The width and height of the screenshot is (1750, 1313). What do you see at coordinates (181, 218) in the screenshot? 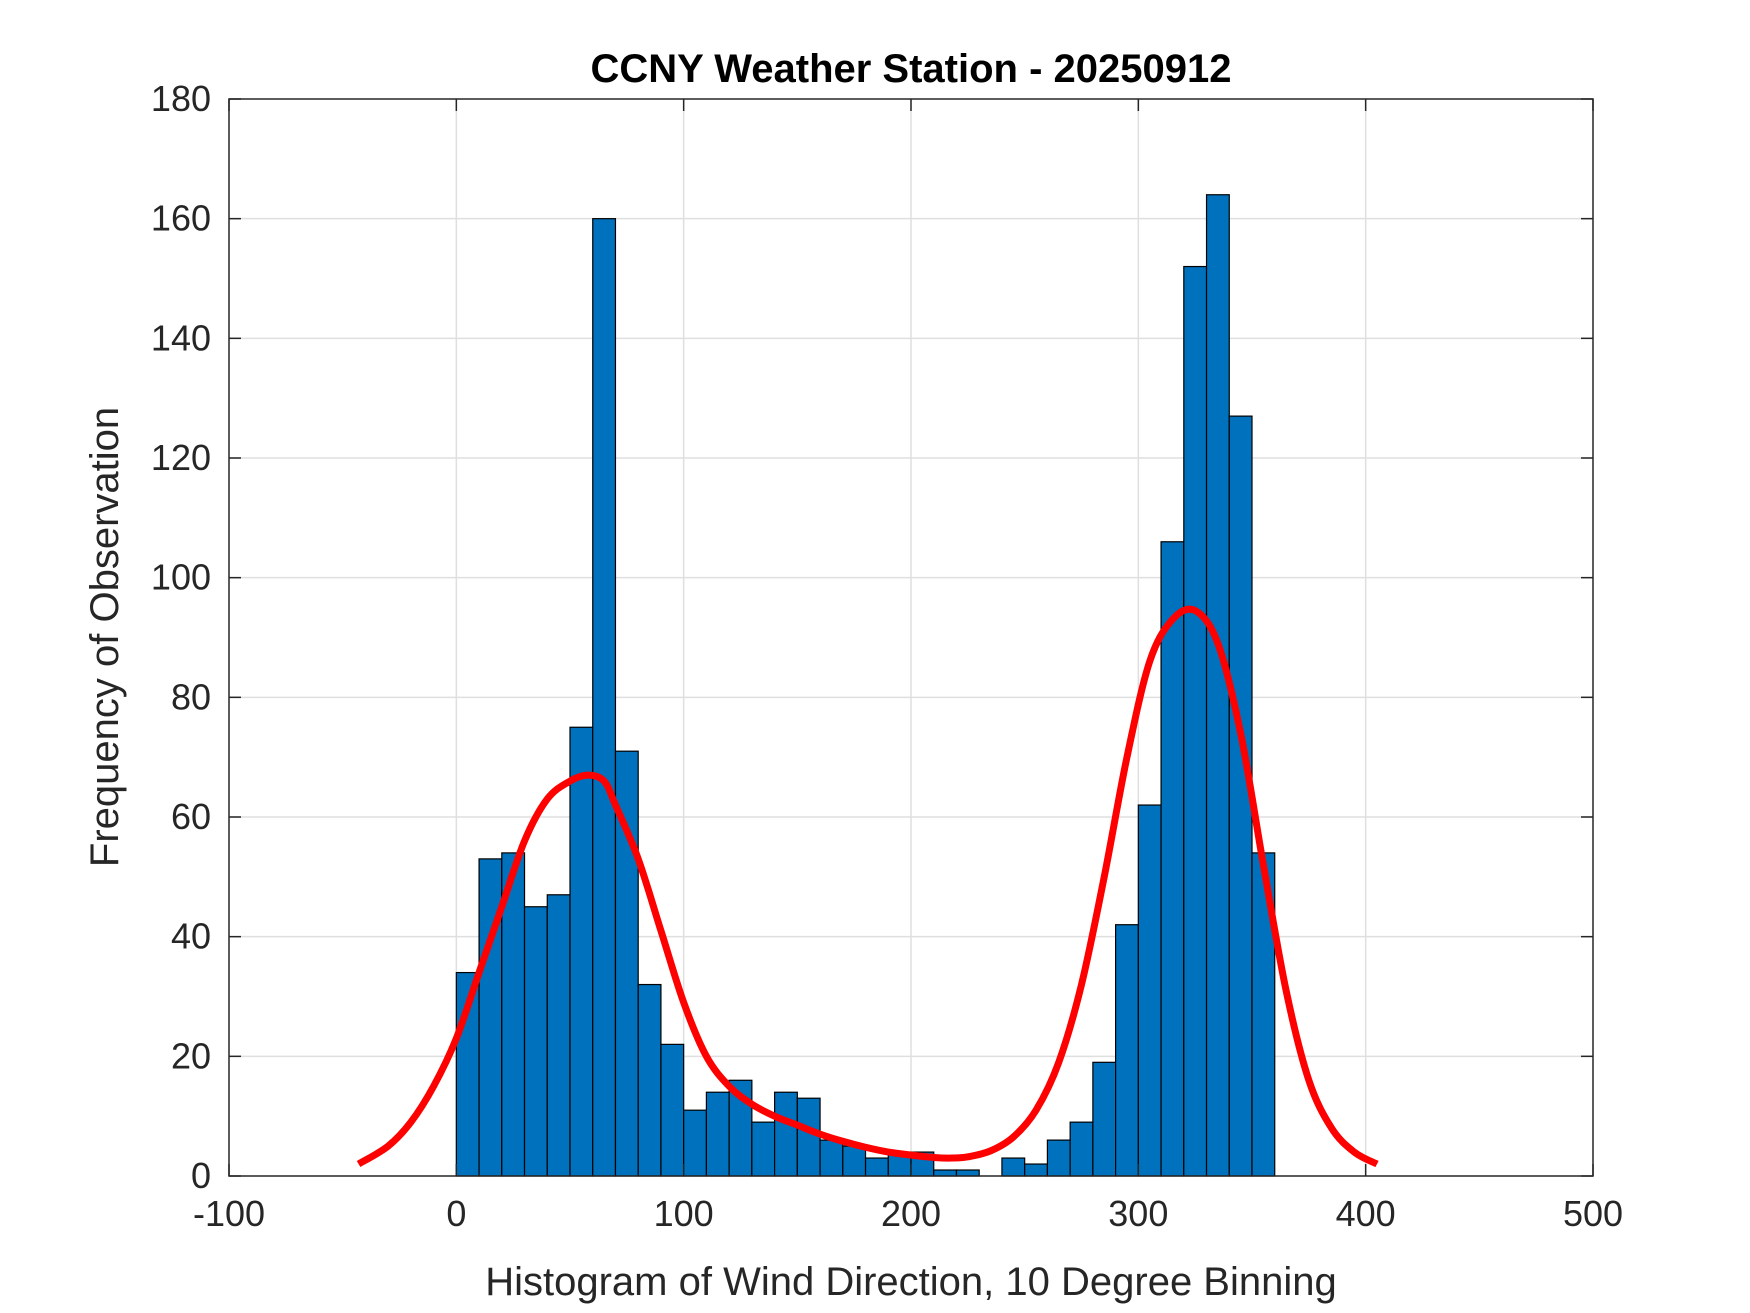
I see `y-tick-label: 160` at bounding box center [181, 218].